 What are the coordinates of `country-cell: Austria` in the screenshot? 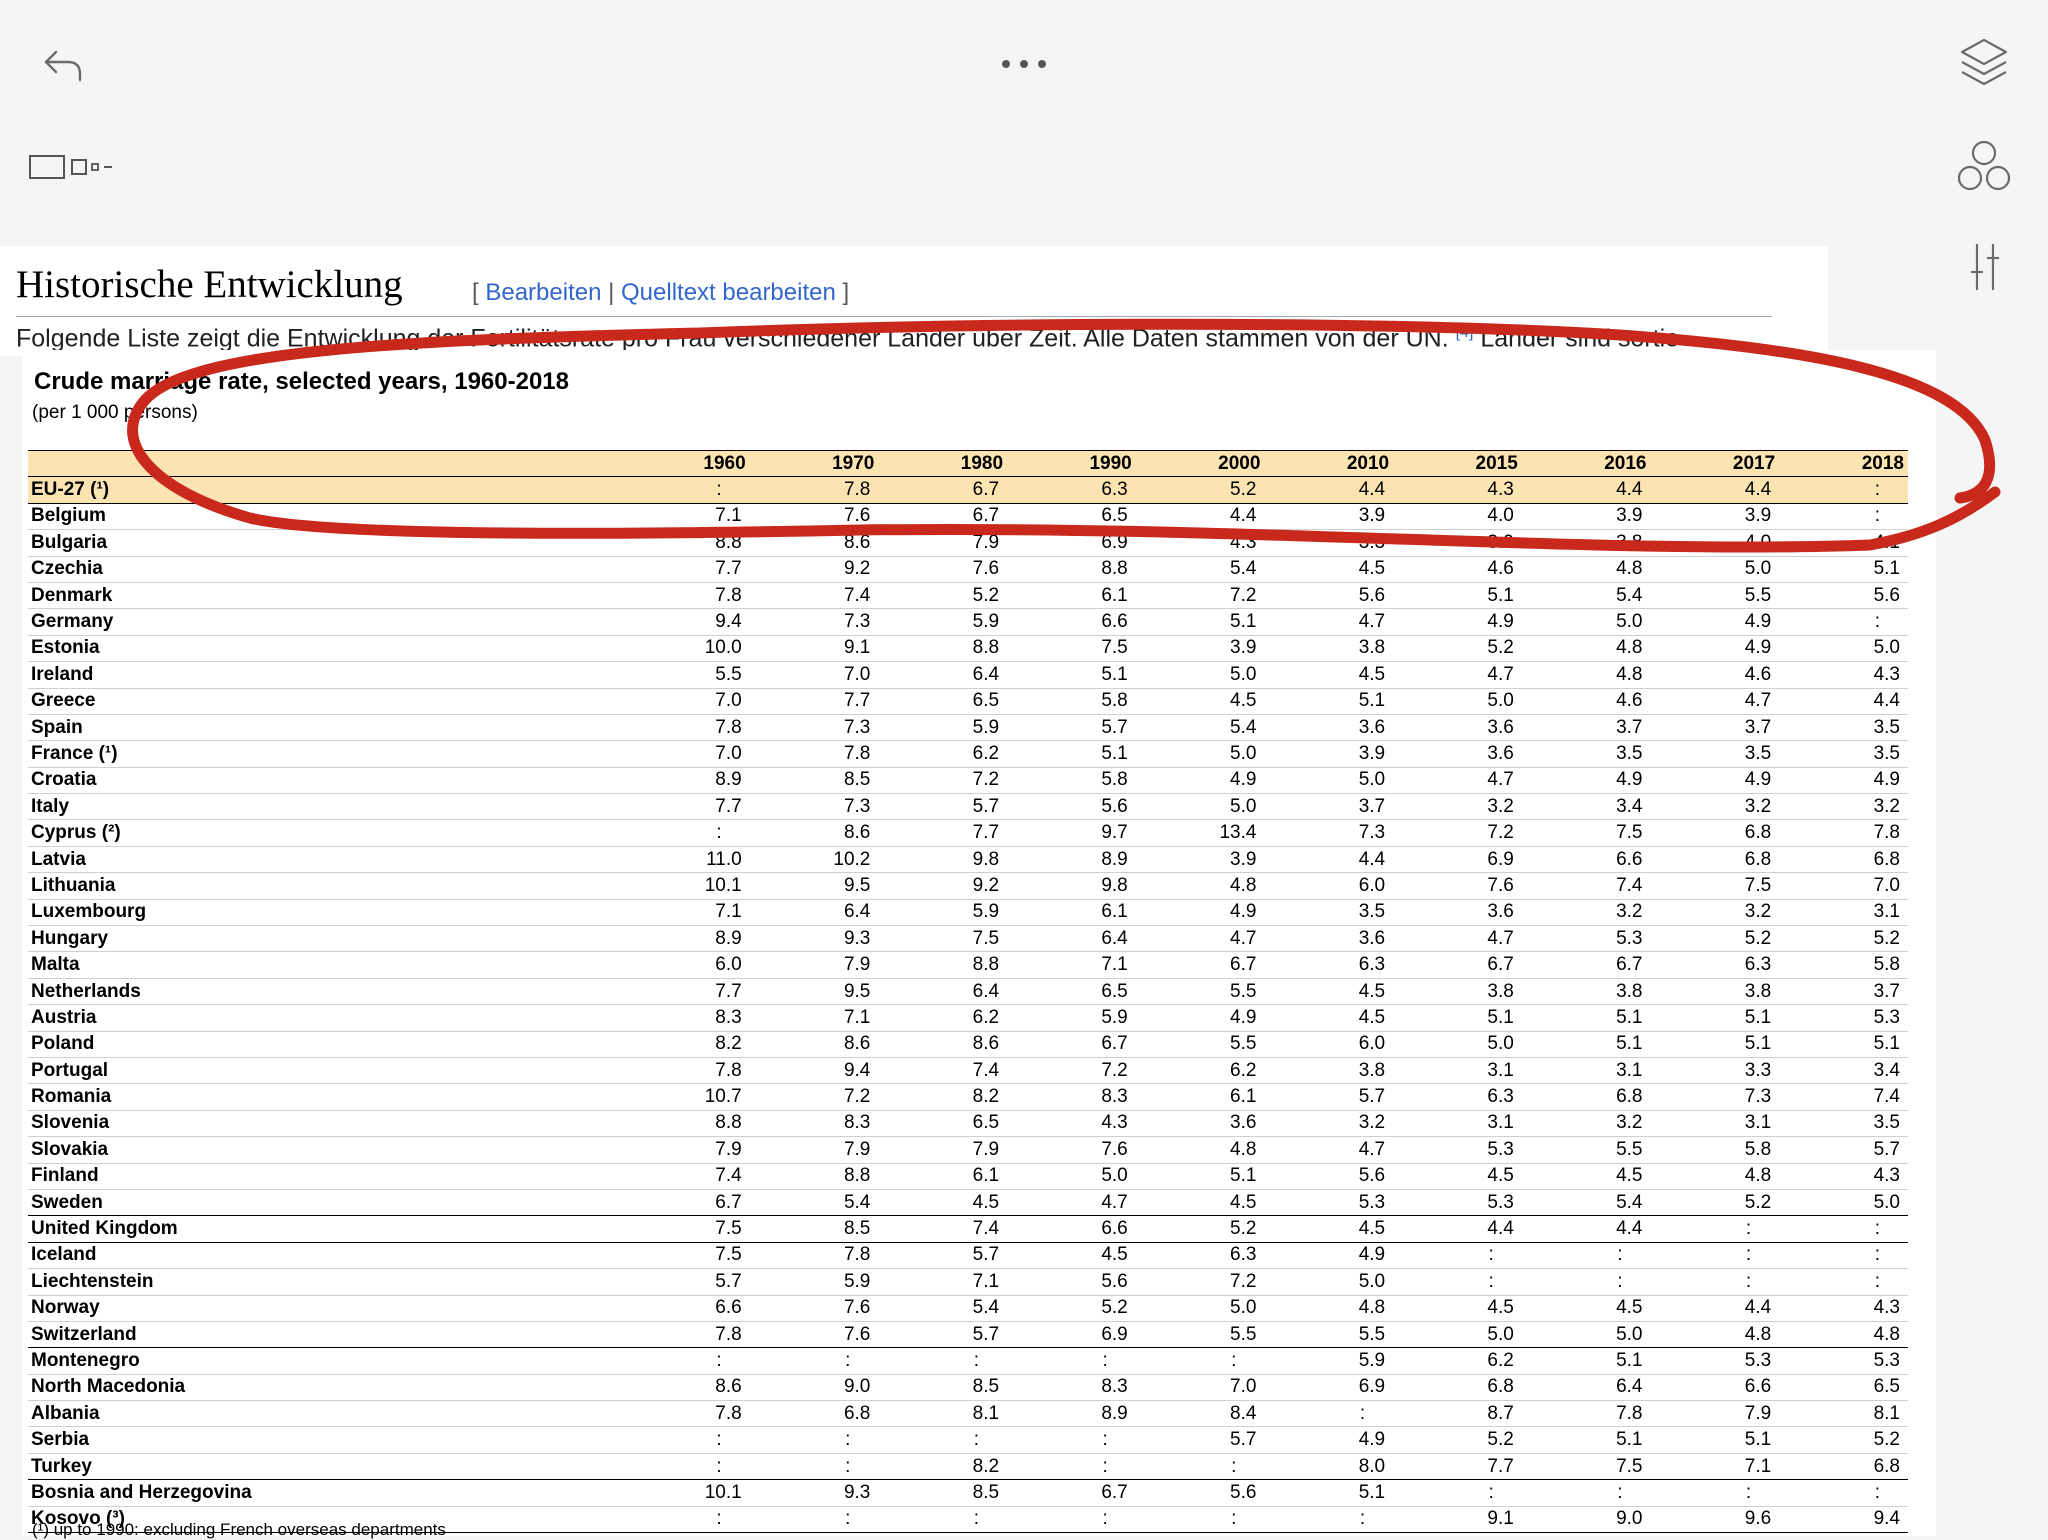 It's located at (324, 1018).